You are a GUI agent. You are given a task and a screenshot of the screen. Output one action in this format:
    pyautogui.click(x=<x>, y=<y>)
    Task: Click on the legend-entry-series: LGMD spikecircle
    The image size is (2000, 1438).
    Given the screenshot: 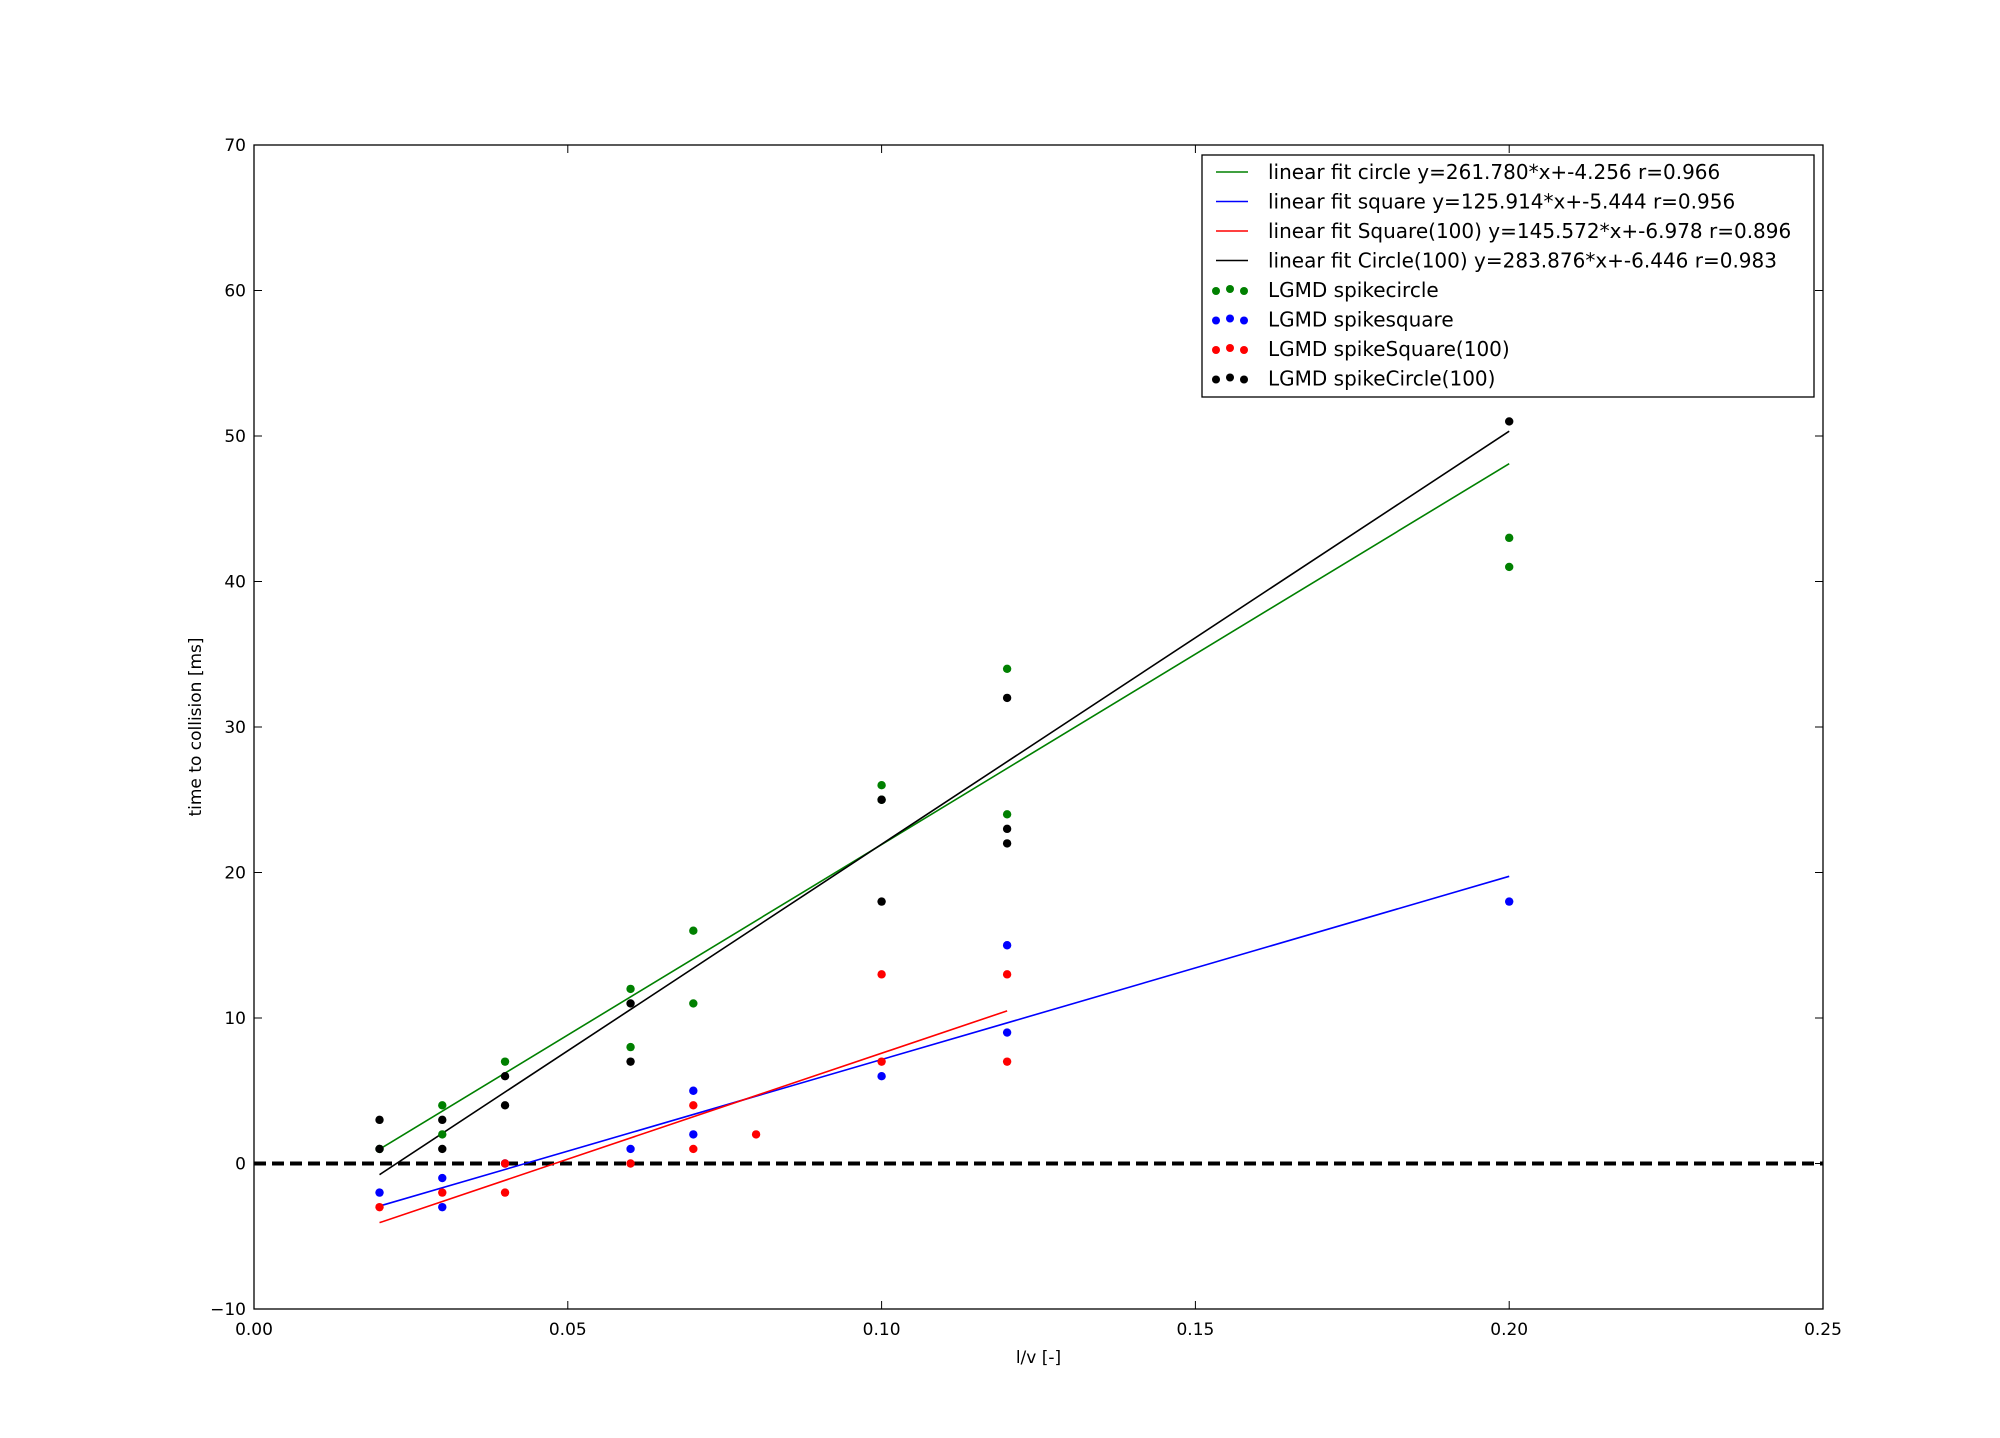 What is the action you would take?
    pyautogui.click(x=1353, y=290)
    